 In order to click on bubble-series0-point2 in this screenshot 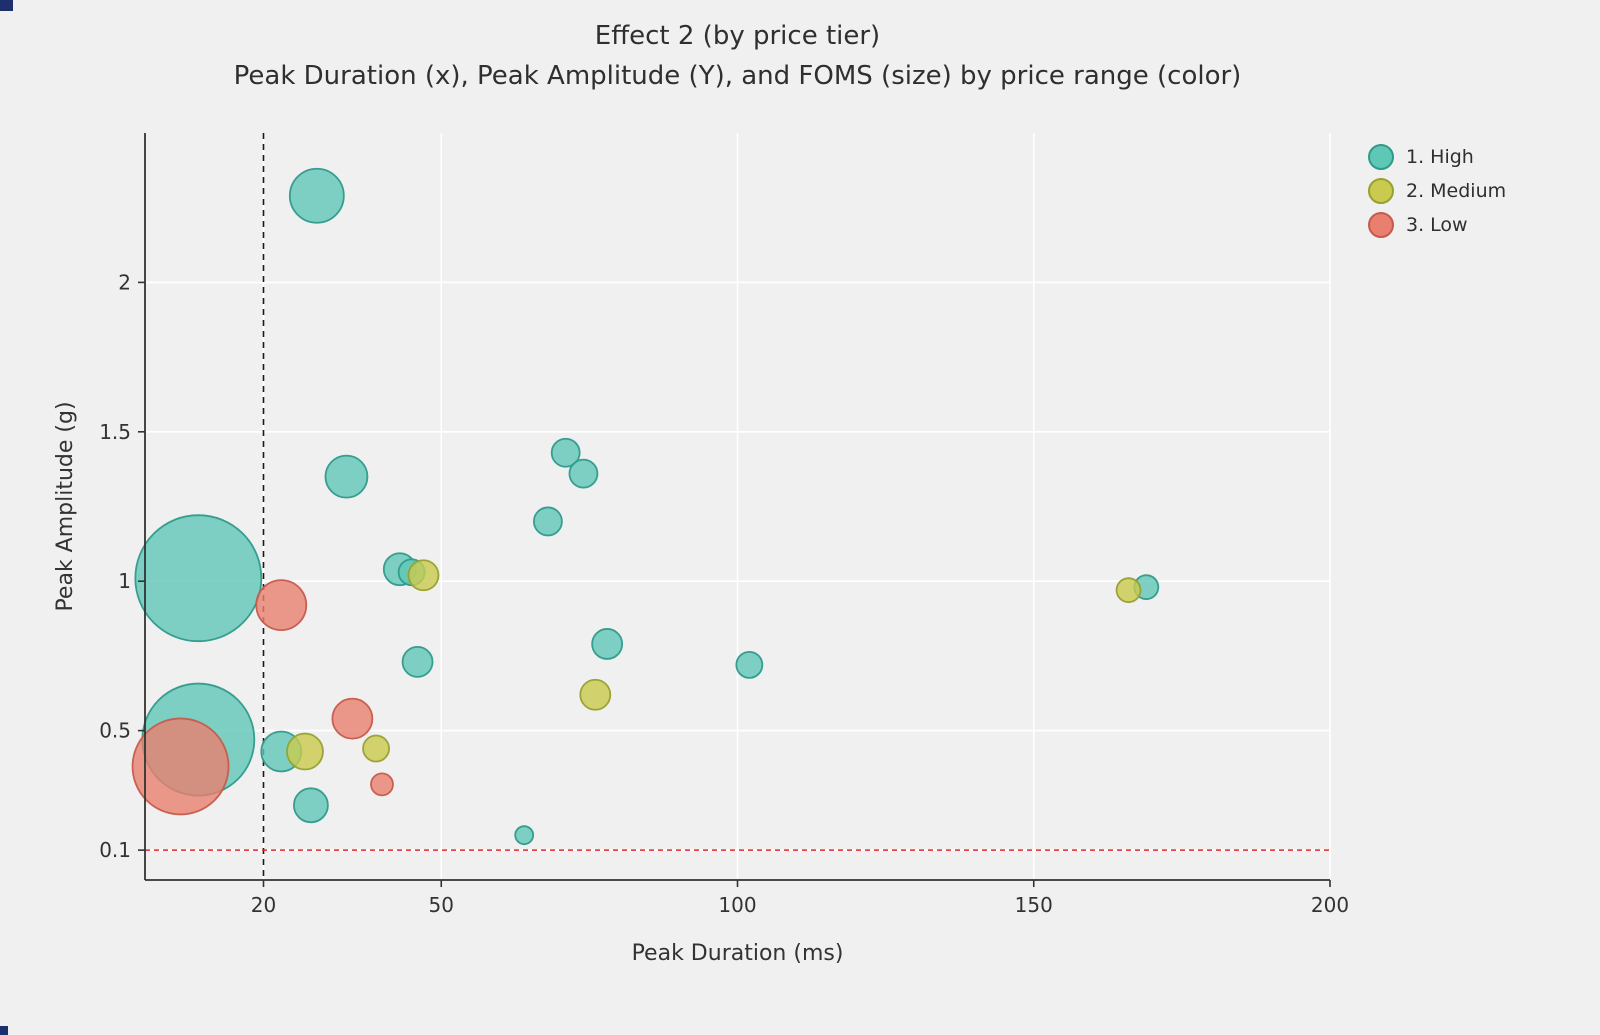, I will do `click(316, 195)`.